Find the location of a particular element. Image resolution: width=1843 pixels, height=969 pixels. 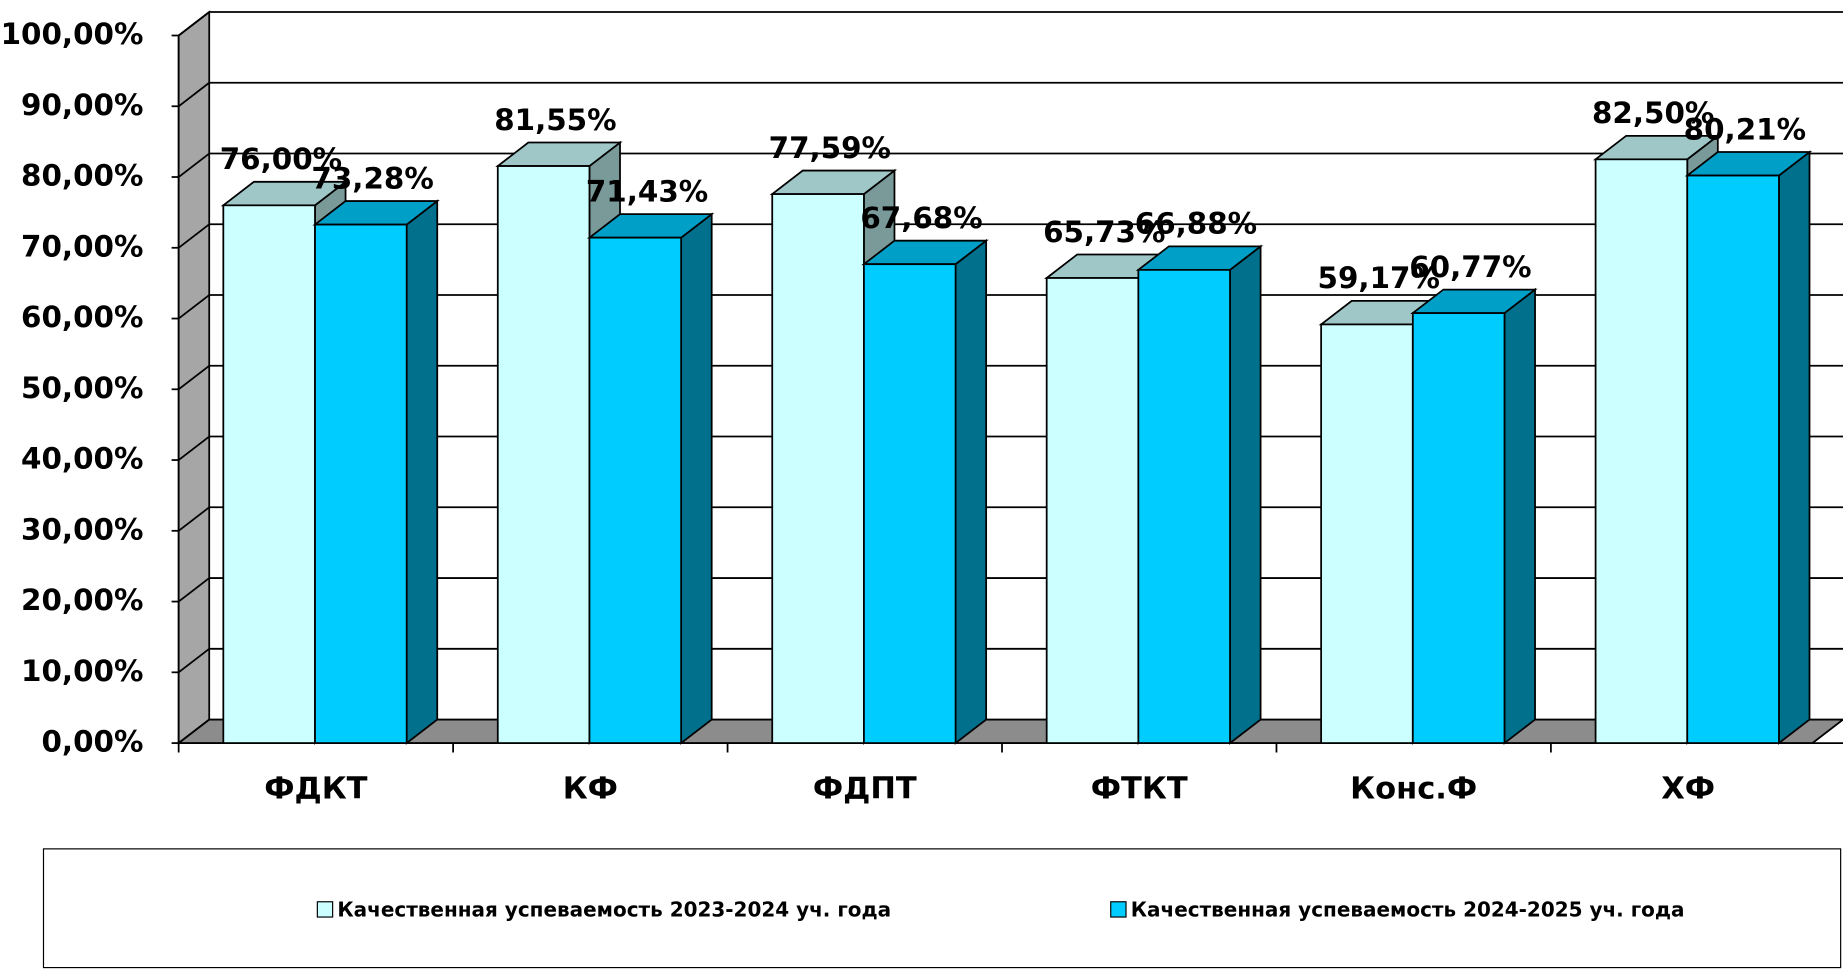

y-tick-label: 30,00% is located at coordinates (82, 529).